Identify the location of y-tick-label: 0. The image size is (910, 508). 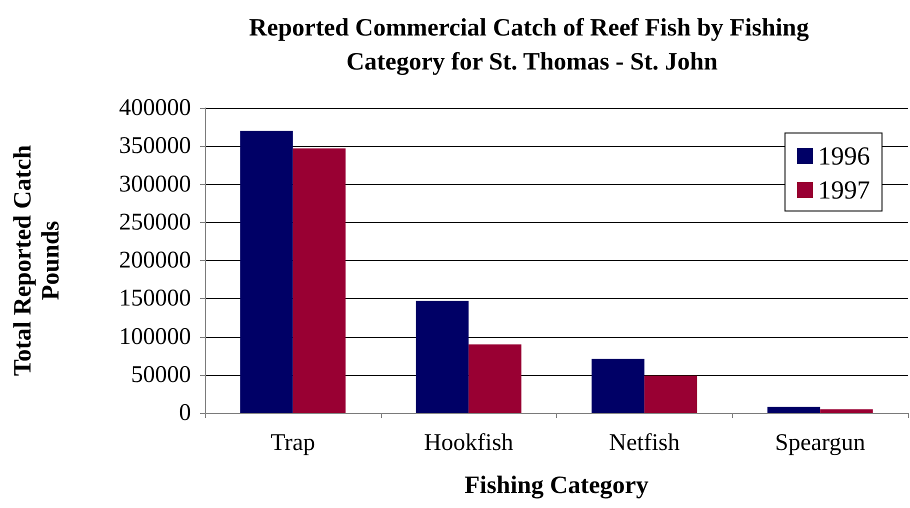
(185, 413).